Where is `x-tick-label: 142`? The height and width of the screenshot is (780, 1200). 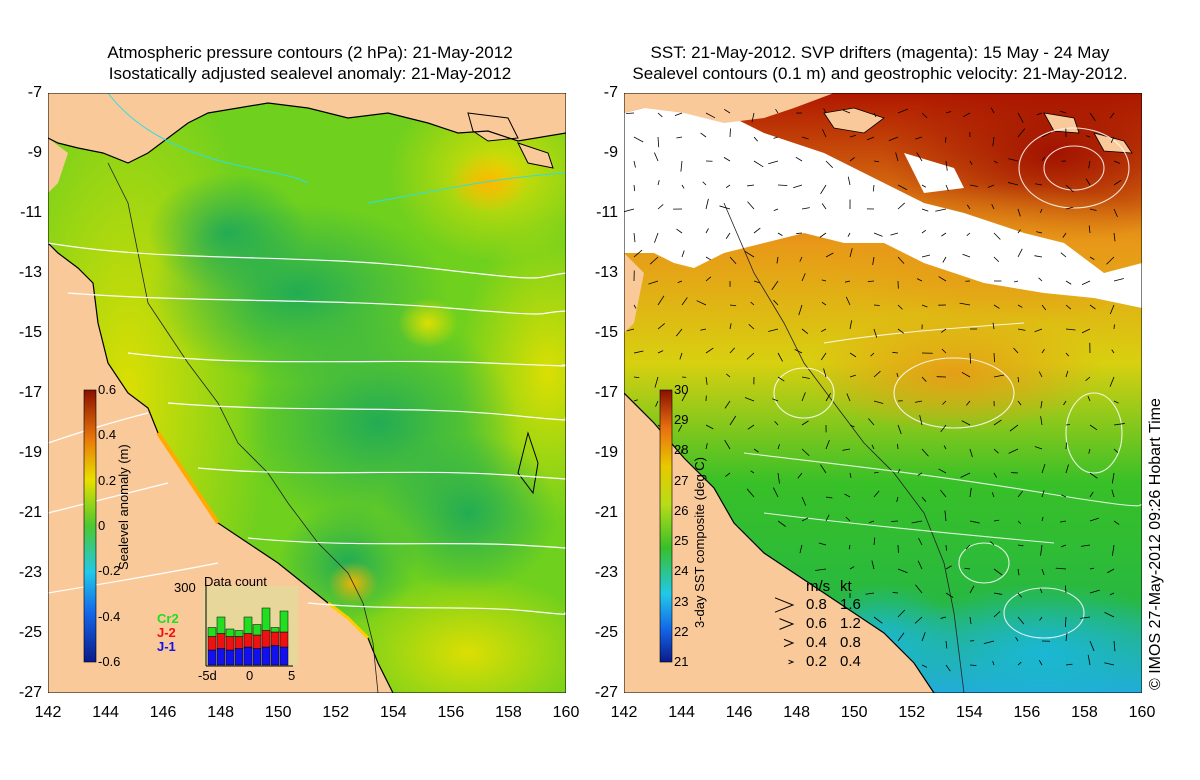
x-tick-label: 142 is located at coordinates (624, 712).